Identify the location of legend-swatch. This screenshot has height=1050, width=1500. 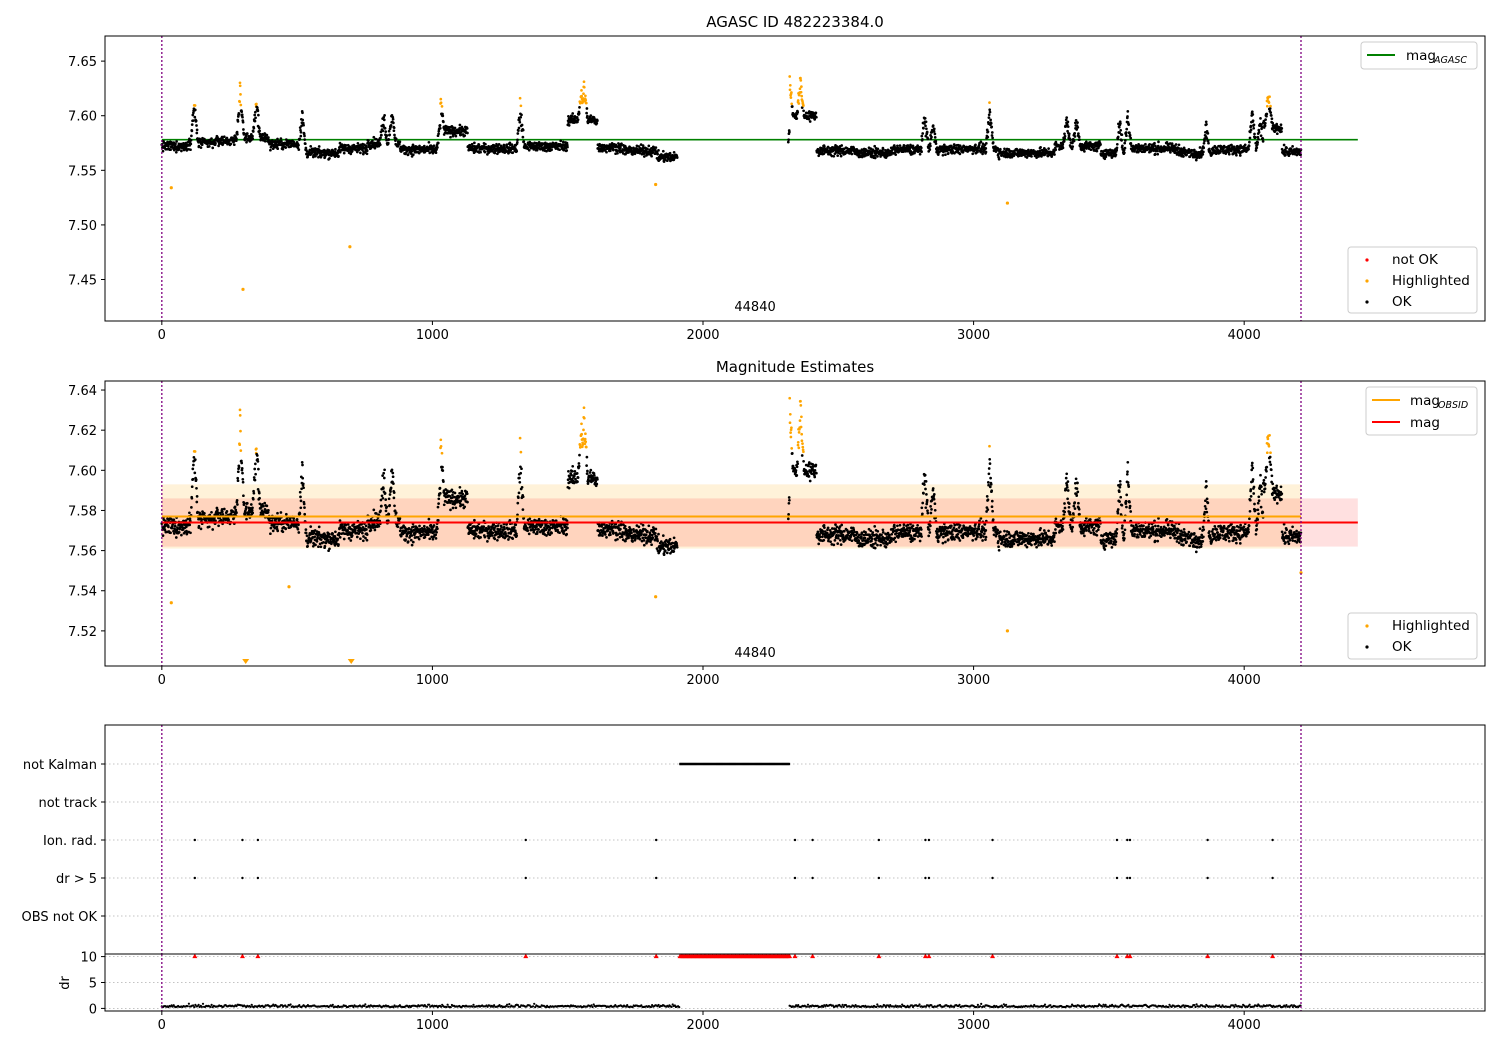
(1367, 302).